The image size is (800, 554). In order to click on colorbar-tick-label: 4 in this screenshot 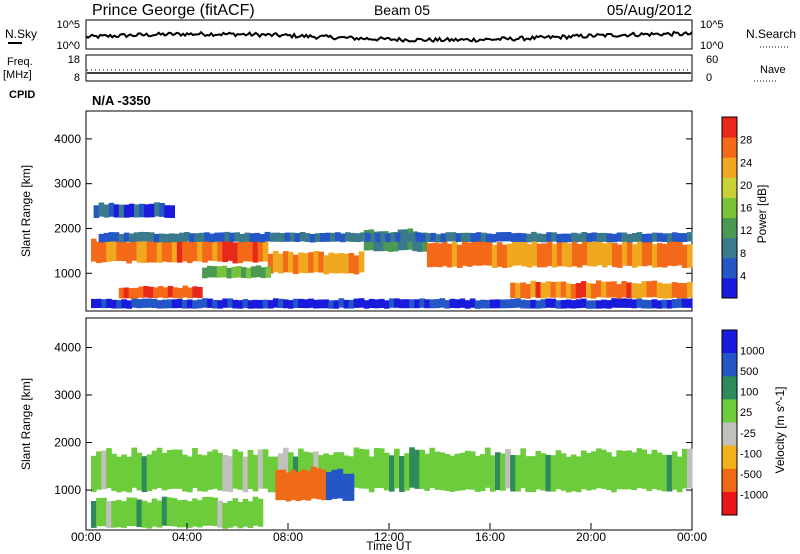, I will do `click(743, 276)`.